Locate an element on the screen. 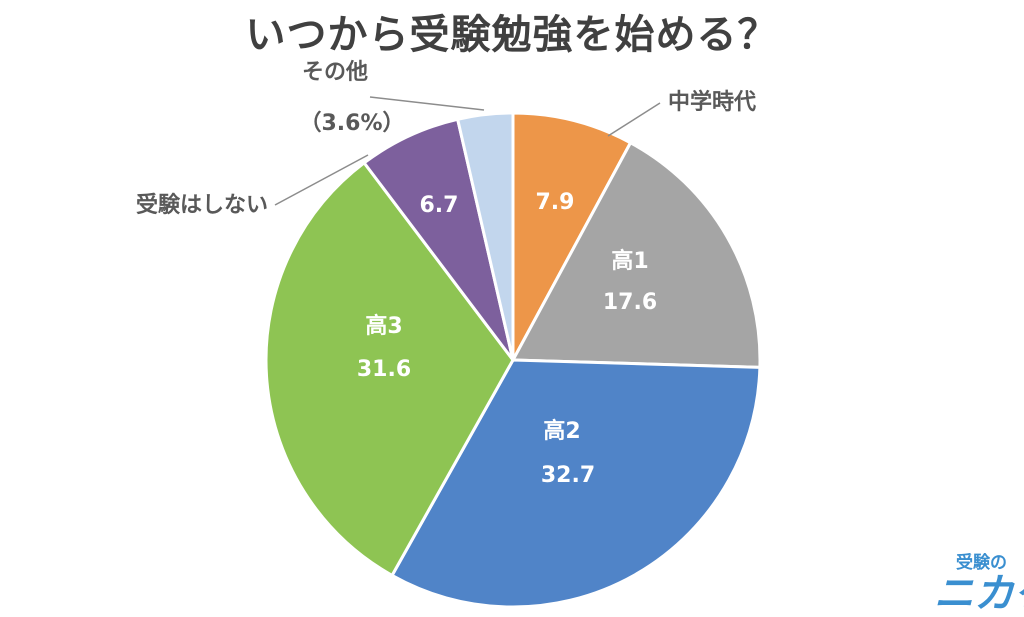 The image size is (1024, 617). slice-label-高2: 高2 is located at coordinates (561, 431).